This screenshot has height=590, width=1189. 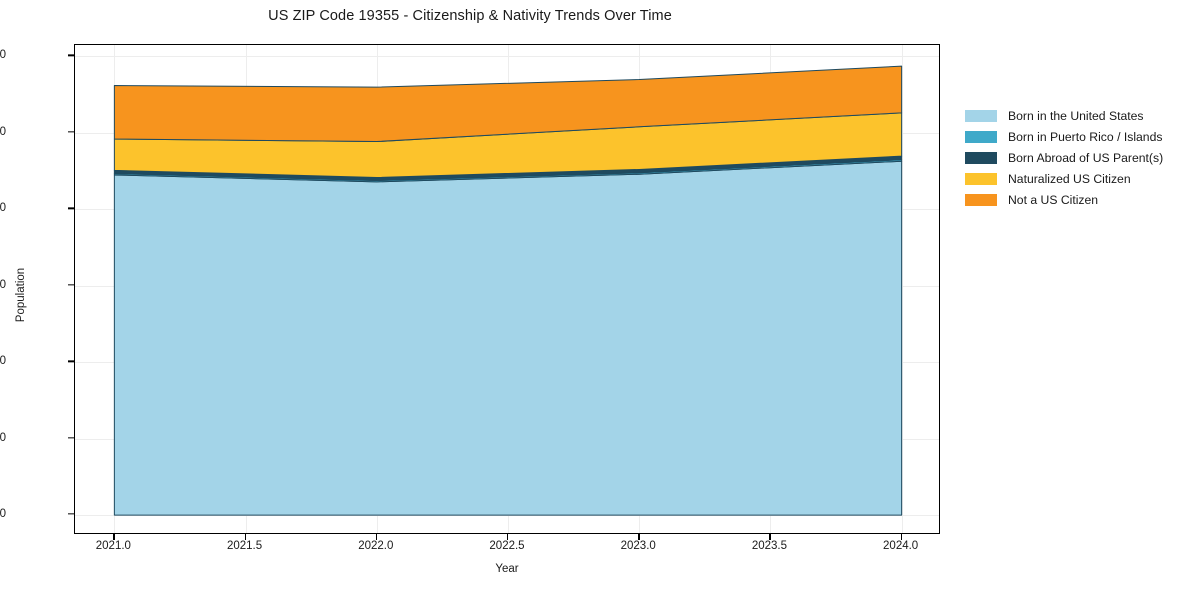 I want to click on y-tick-label: 15,000, so click(x=3, y=284).